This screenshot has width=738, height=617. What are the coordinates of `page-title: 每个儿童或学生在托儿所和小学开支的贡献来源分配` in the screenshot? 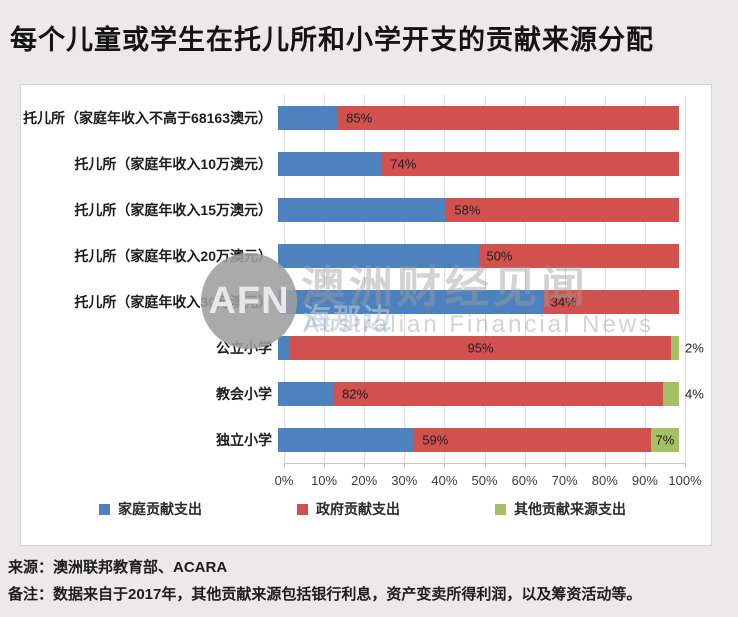 It's located at (332, 40).